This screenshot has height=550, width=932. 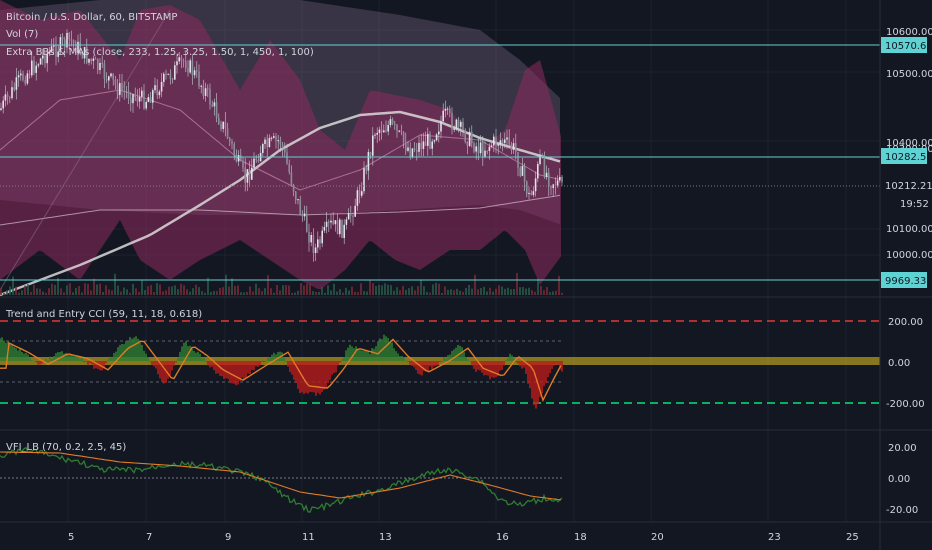 I want to click on time-label: 20, so click(x=657, y=537).